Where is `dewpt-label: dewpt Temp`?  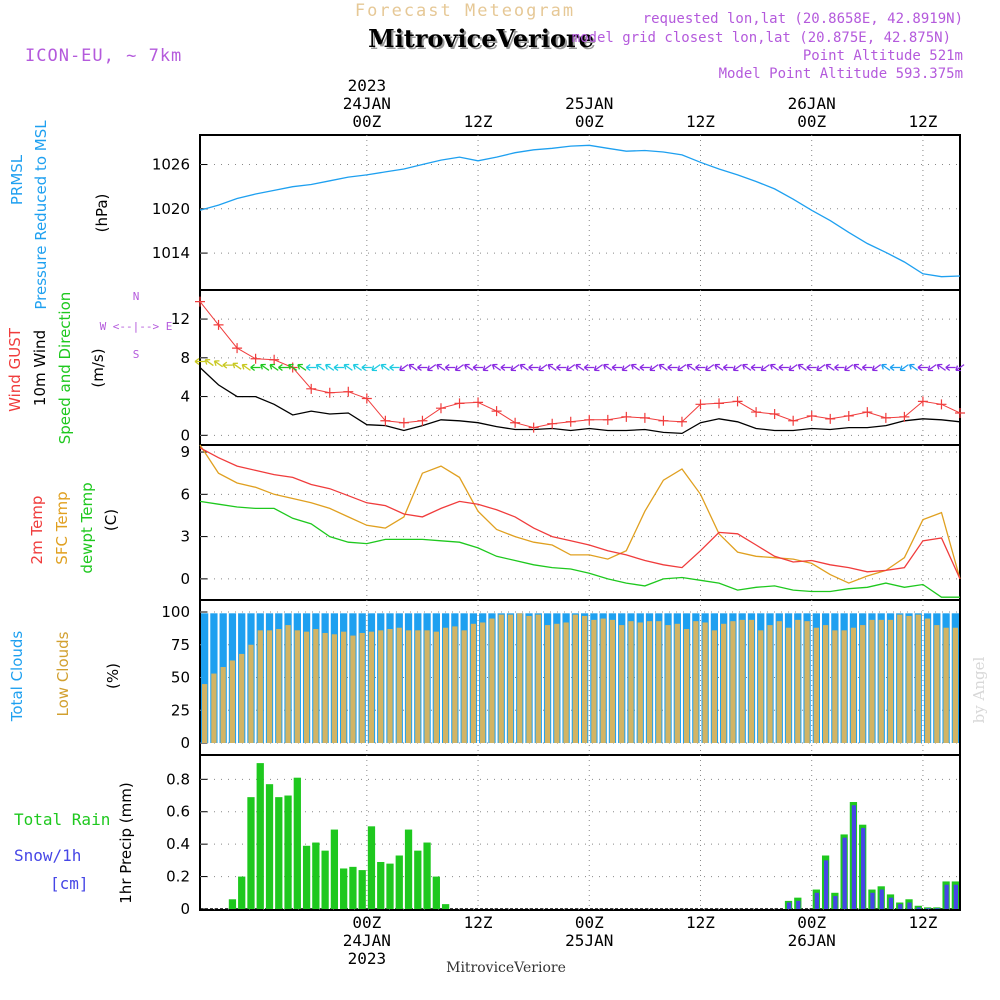
dewpt-label: dewpt Temp is located at coordinates (87, 527).